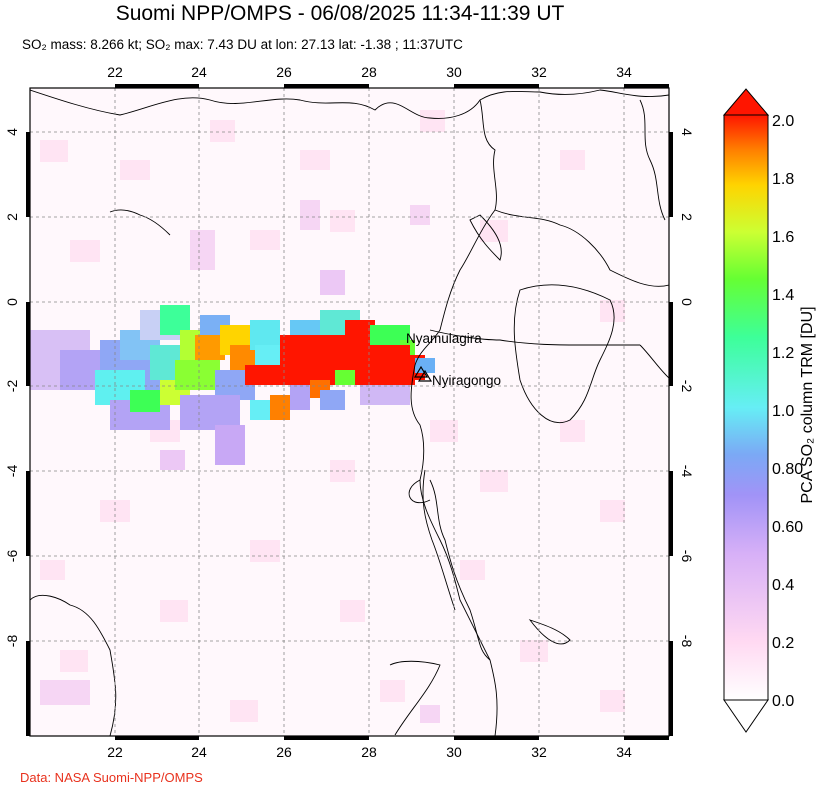  I want to click on colorbar-tick: 1.2, so click(783, 353).